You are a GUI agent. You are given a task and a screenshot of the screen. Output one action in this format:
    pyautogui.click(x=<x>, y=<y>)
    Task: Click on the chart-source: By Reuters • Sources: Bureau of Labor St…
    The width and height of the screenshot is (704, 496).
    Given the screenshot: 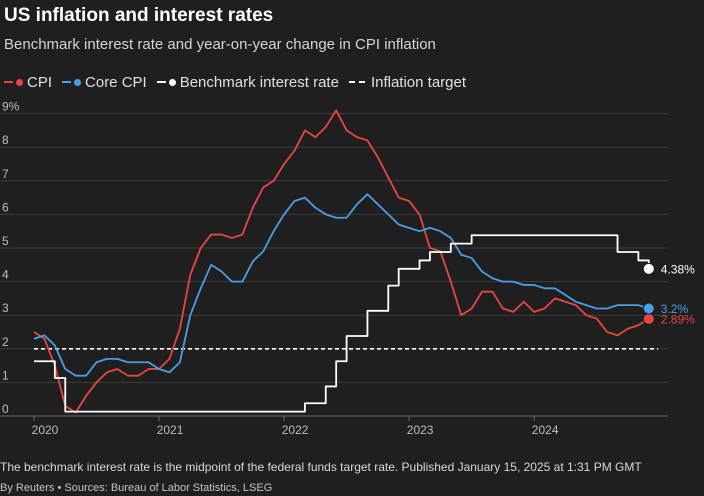 What is the action you would take?
    pyautogui.click(x=136, y=488)
    